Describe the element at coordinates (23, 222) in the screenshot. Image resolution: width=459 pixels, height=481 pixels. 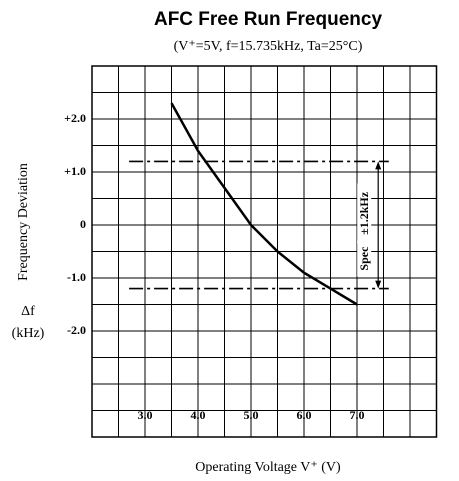
I see `y-axis-label: Frequency Deviation` at that location.